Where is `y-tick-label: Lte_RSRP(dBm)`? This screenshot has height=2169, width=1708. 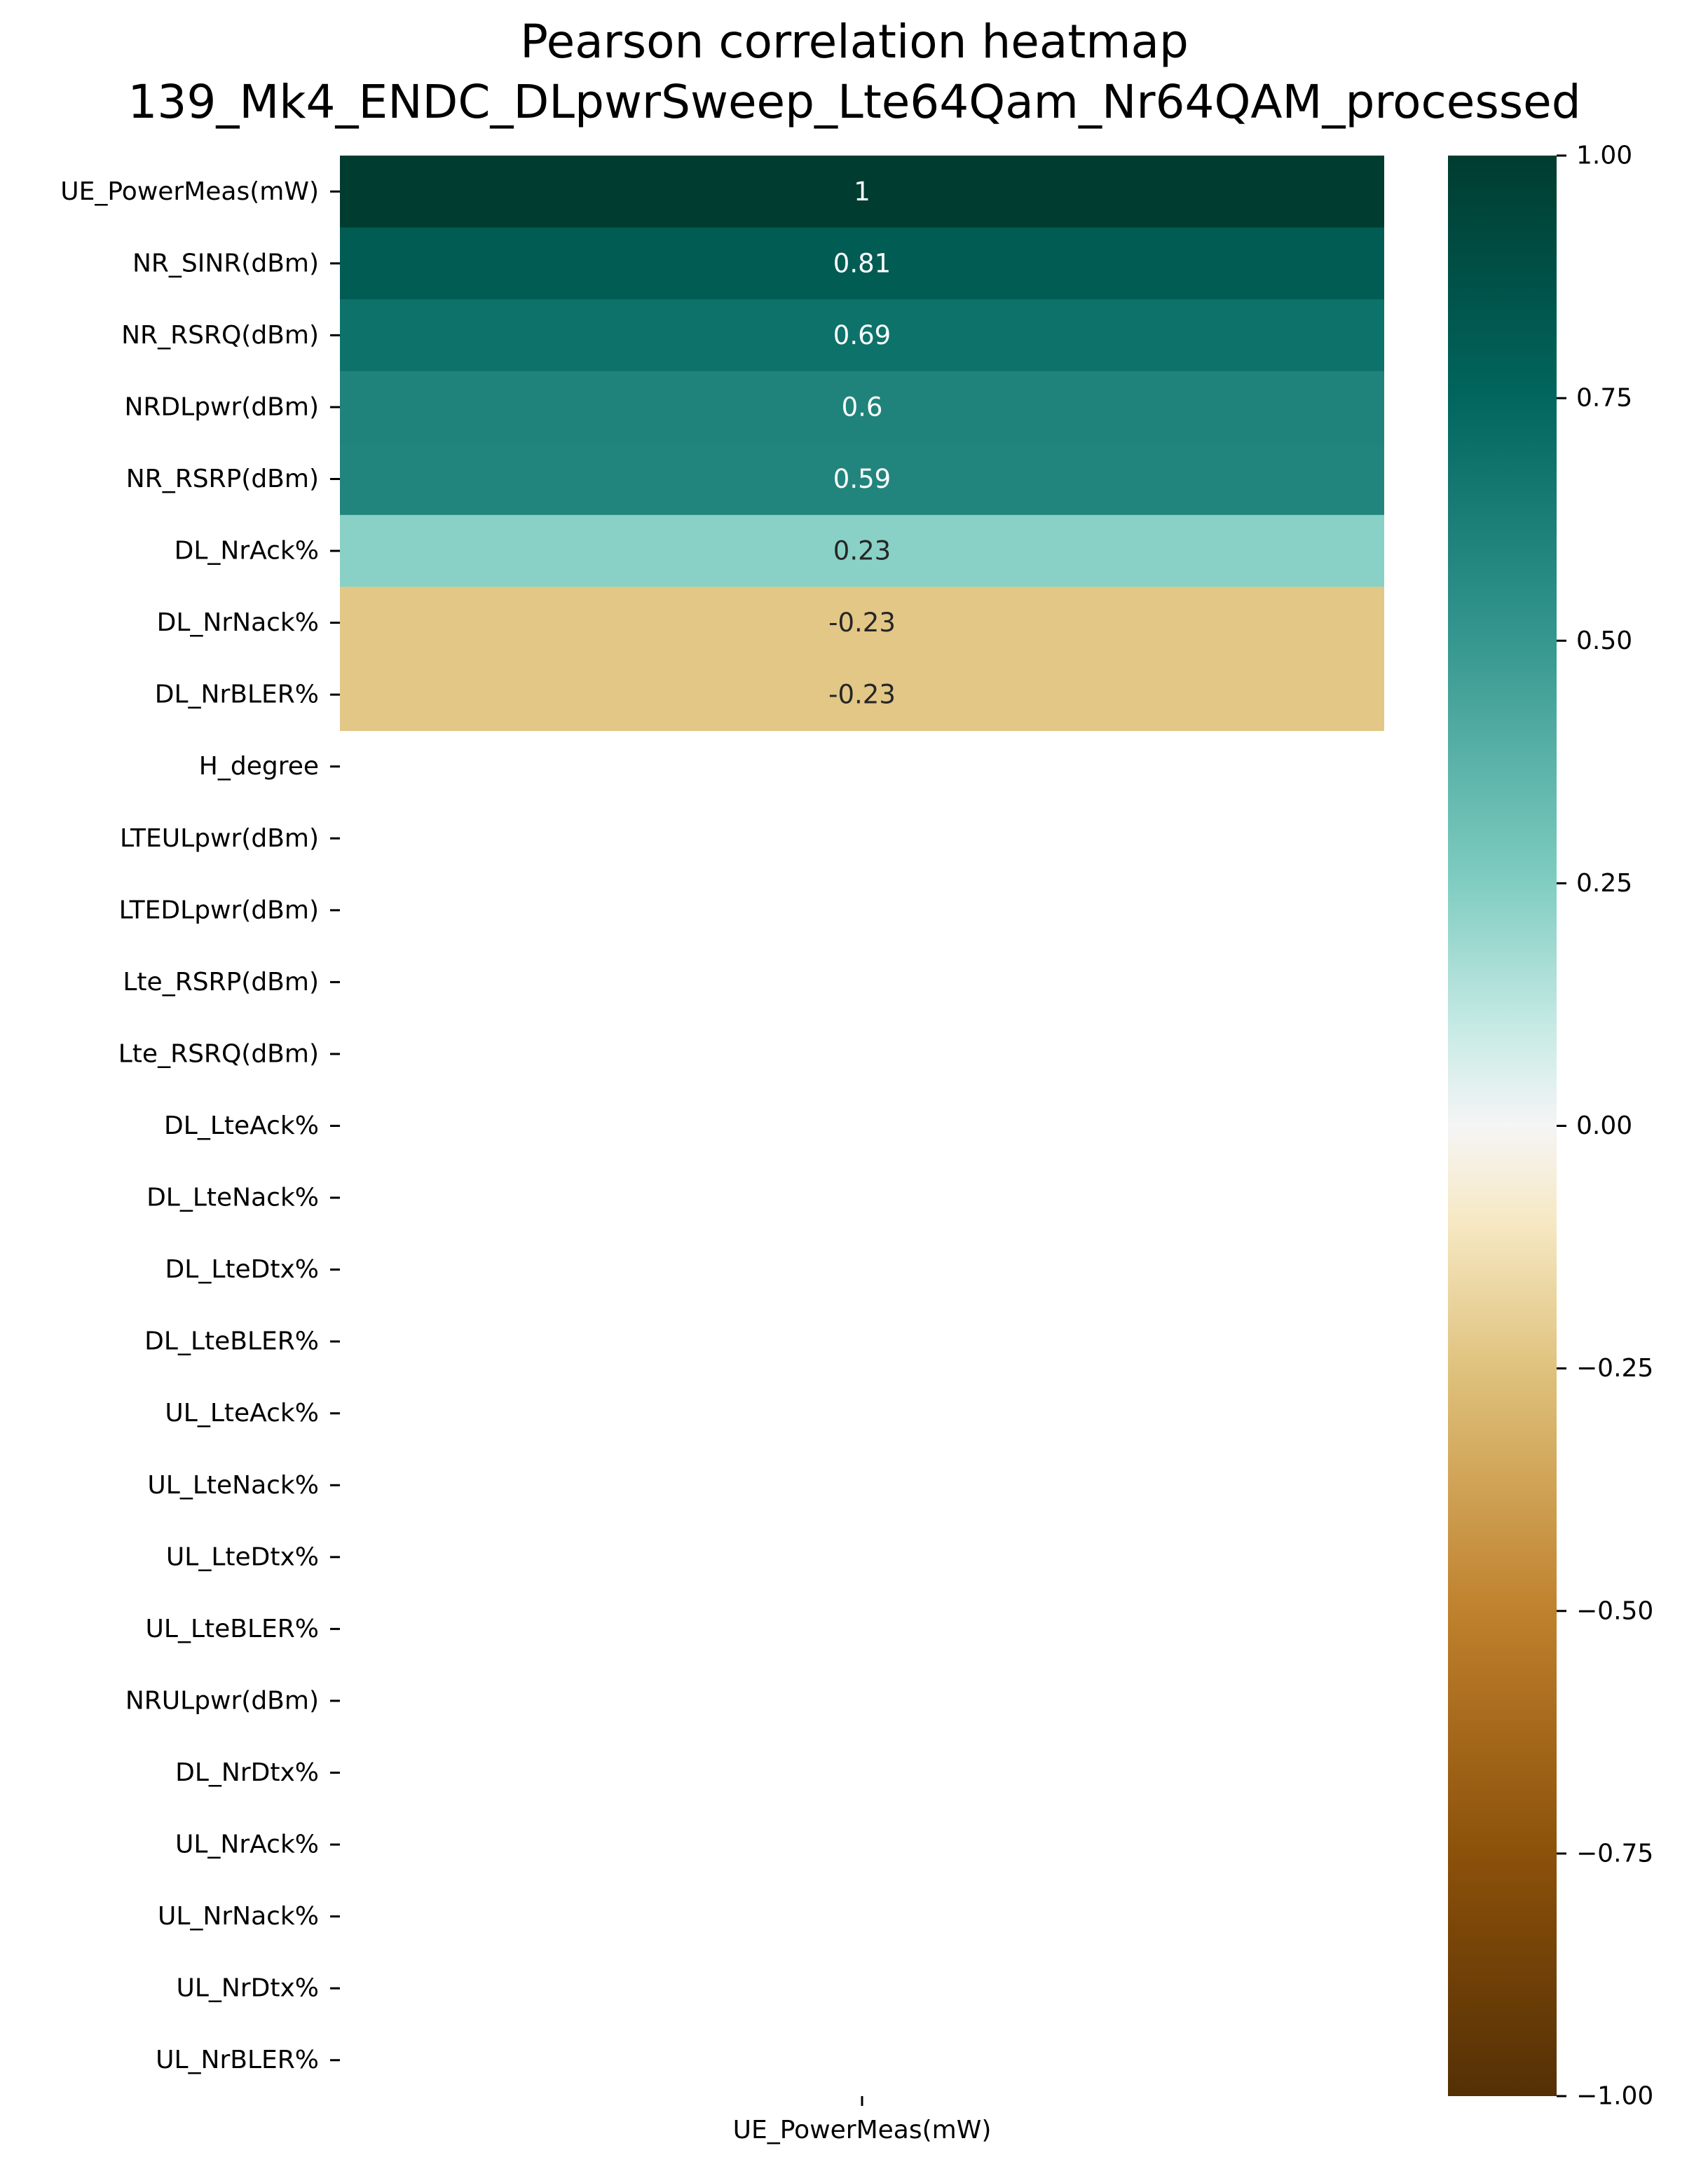
y-tick-label: Lte_RSRP(dBm) is located at coordinates (221, 982).